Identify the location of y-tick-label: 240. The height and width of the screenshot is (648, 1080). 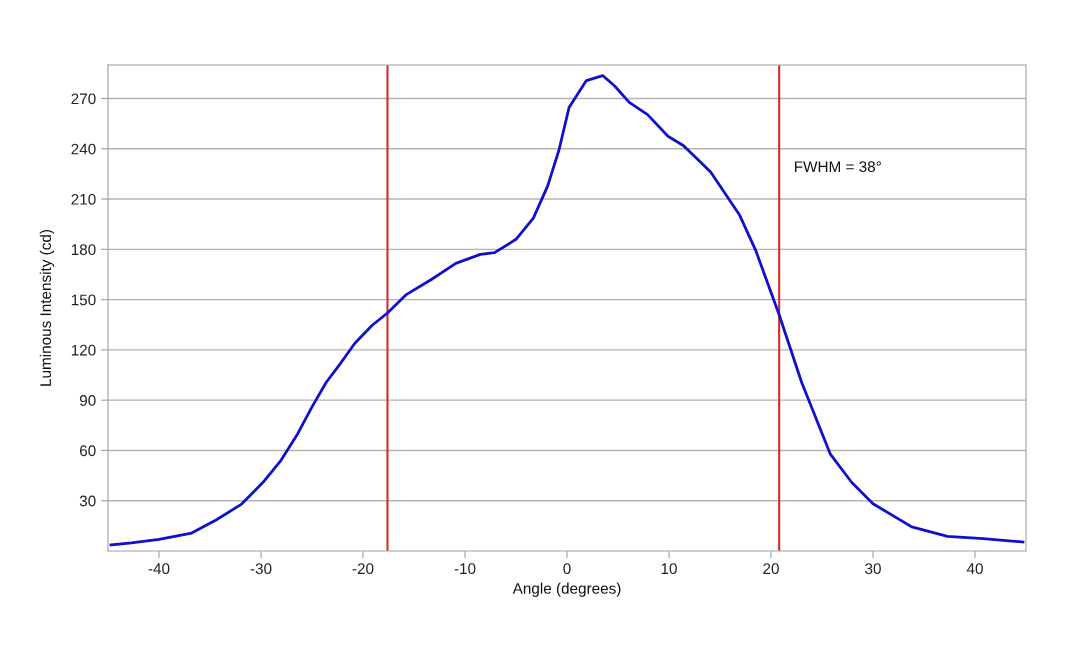
(83, 149).